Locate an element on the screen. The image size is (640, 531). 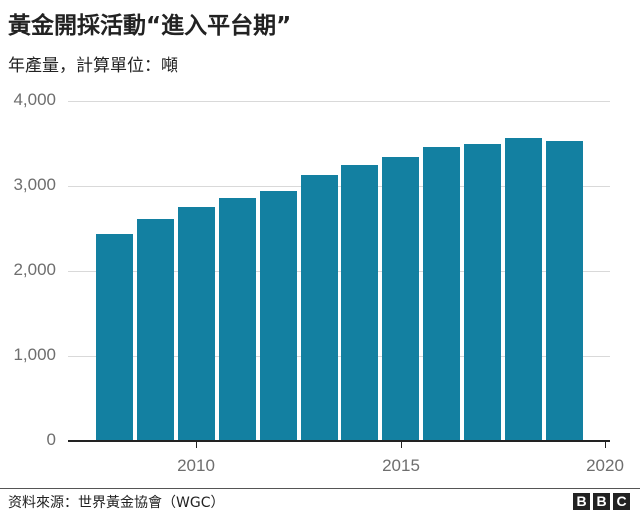
bar-2010 is located at coordinates (196, 323).